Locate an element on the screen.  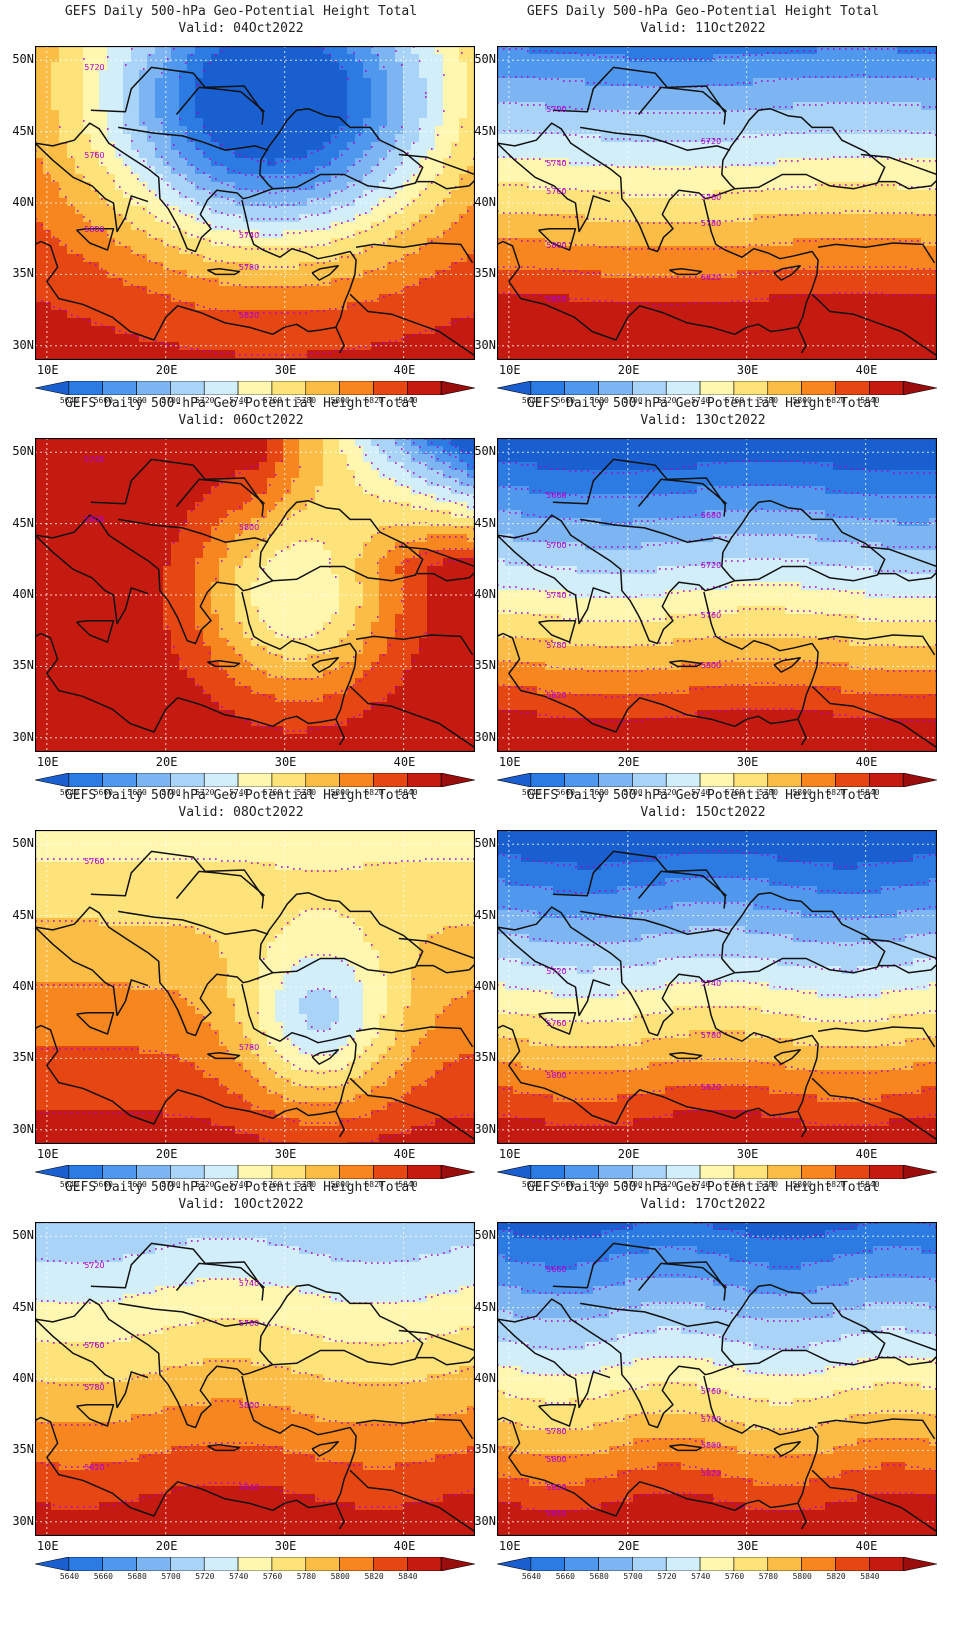
geopotential-height-map: 5660 5680 5700 5720 5740 5760 5780 5800 5820 is located at coordinates (717, 595).